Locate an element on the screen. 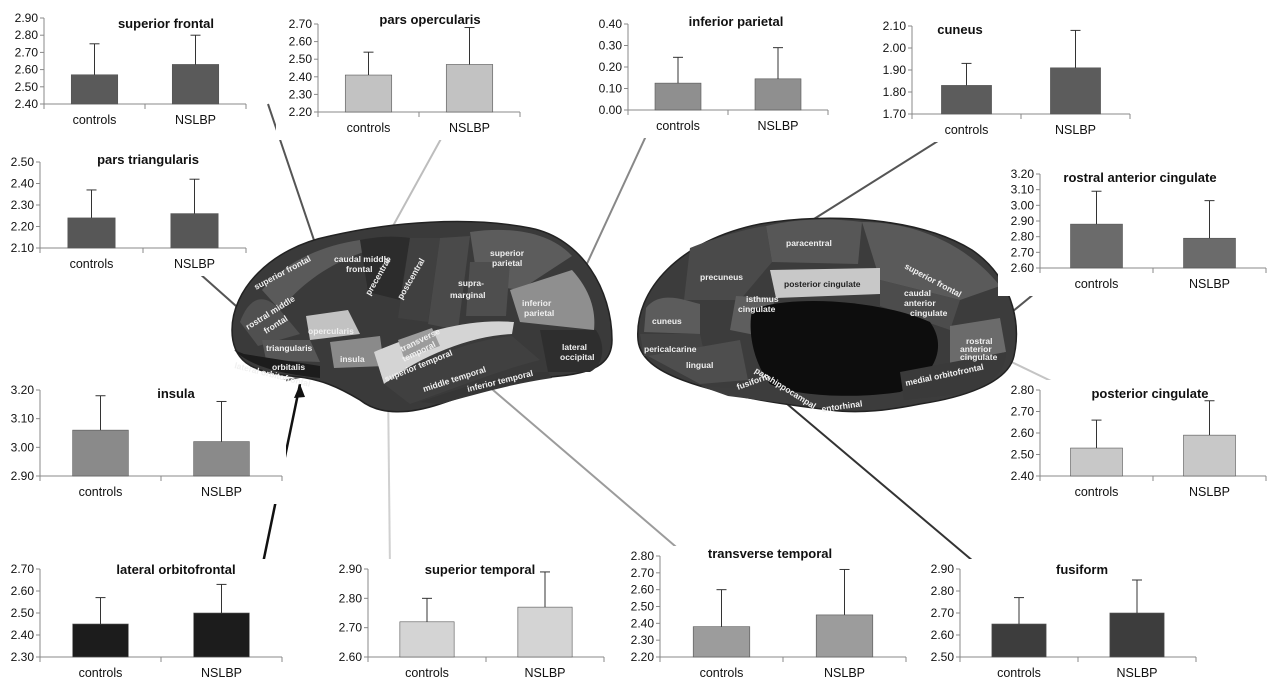 This screenshot has height=681, width=1272. y-tick-label: 3.20 is located at coordinates (1023, 174).